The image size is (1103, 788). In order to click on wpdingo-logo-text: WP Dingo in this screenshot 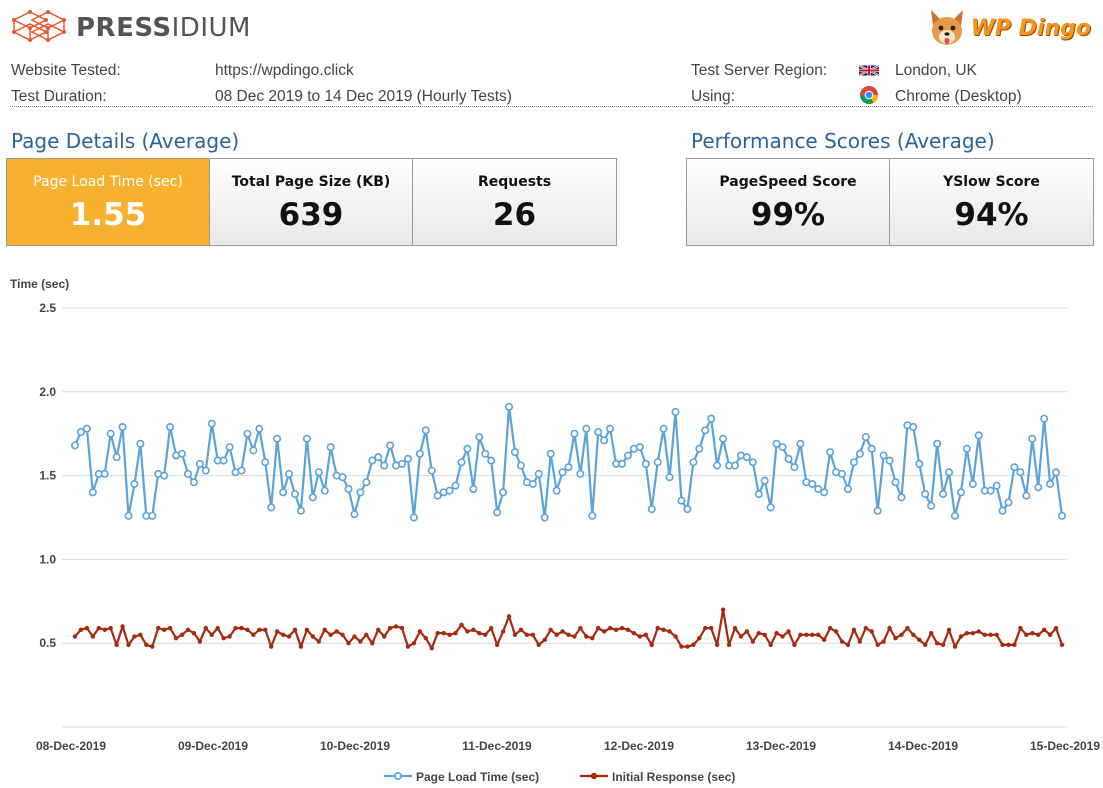, I will do `click(1030, 28)`.